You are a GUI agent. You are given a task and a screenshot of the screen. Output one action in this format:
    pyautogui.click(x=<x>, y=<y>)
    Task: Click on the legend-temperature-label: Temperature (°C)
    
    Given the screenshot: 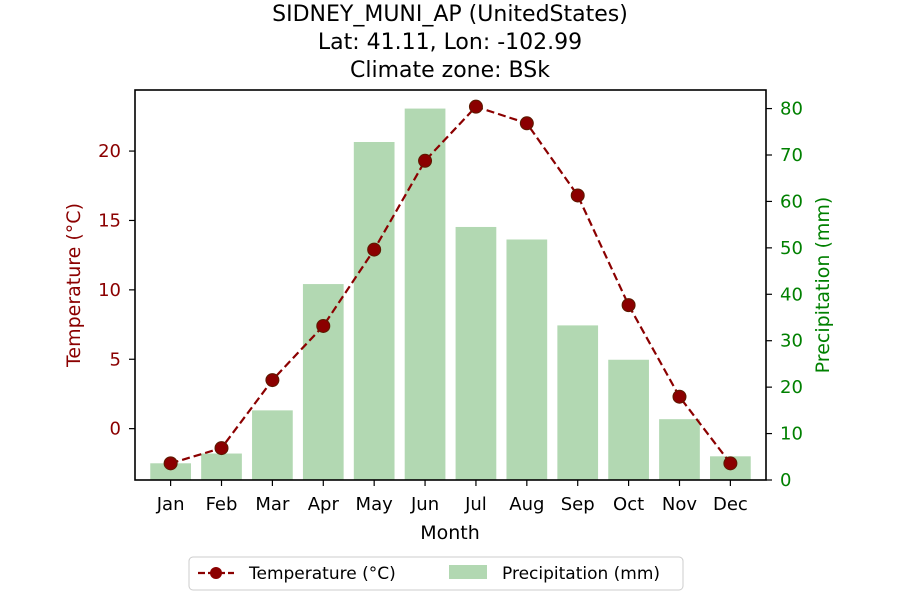 What is the action you would take?
    pyautogui.click(x=322, y=574)
    